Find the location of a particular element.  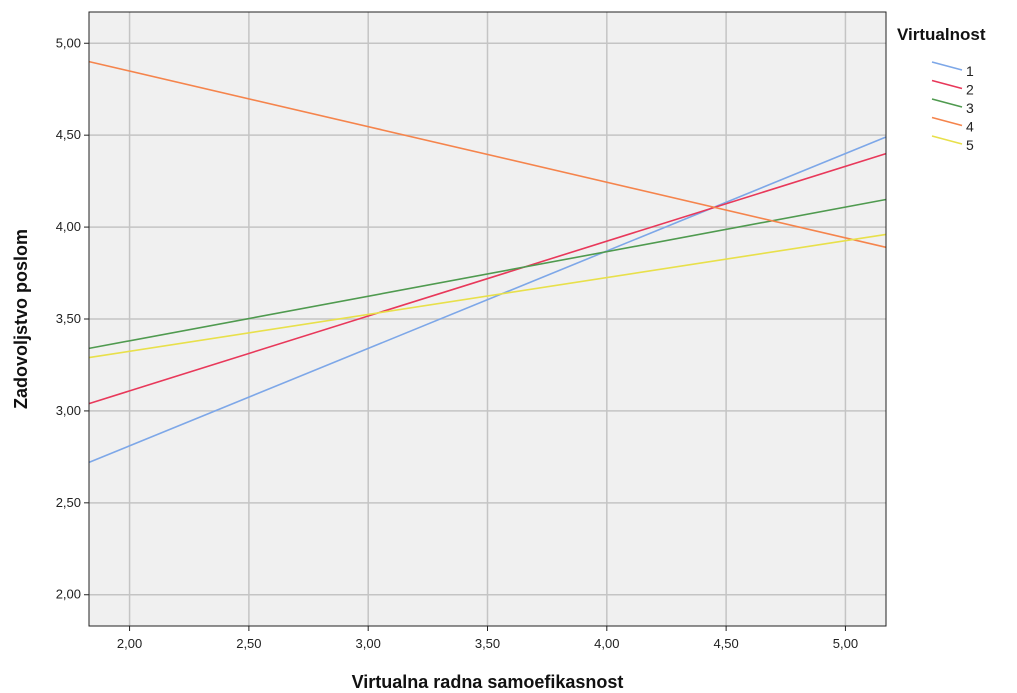

x-axis-title: Virtualna radna samoefikasnost is located at coordinates (488, 682).